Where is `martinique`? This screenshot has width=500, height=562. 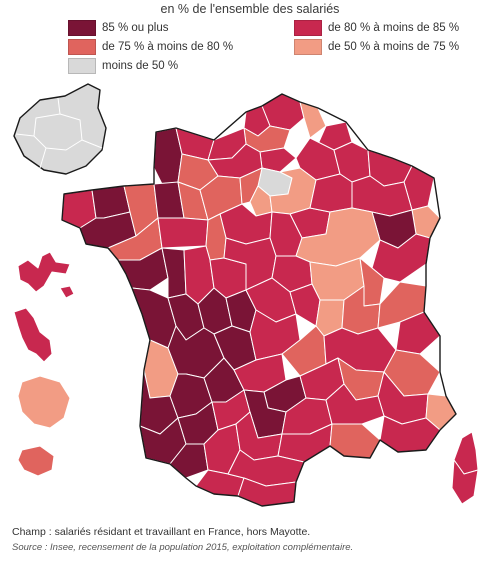 martinique is located at coordinates (33, 335).